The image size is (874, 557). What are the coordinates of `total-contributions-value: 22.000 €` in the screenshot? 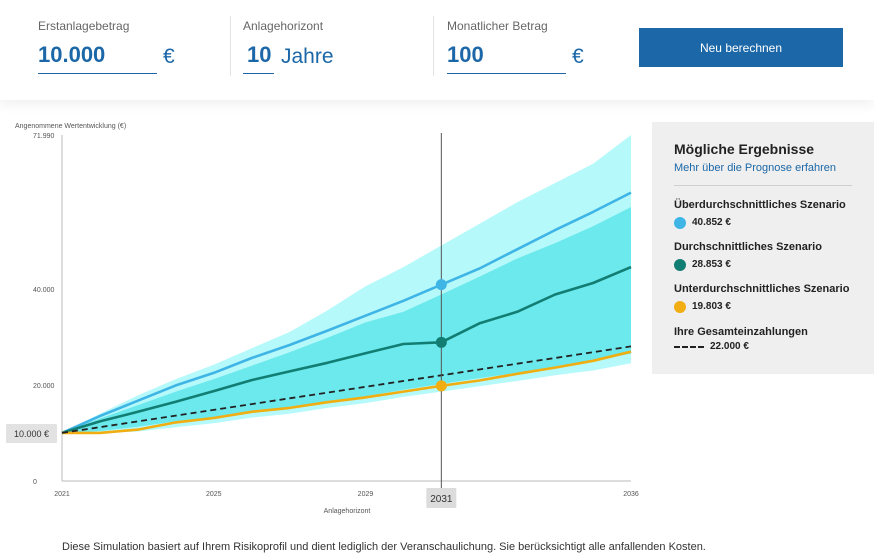 It's located at (729, 346).